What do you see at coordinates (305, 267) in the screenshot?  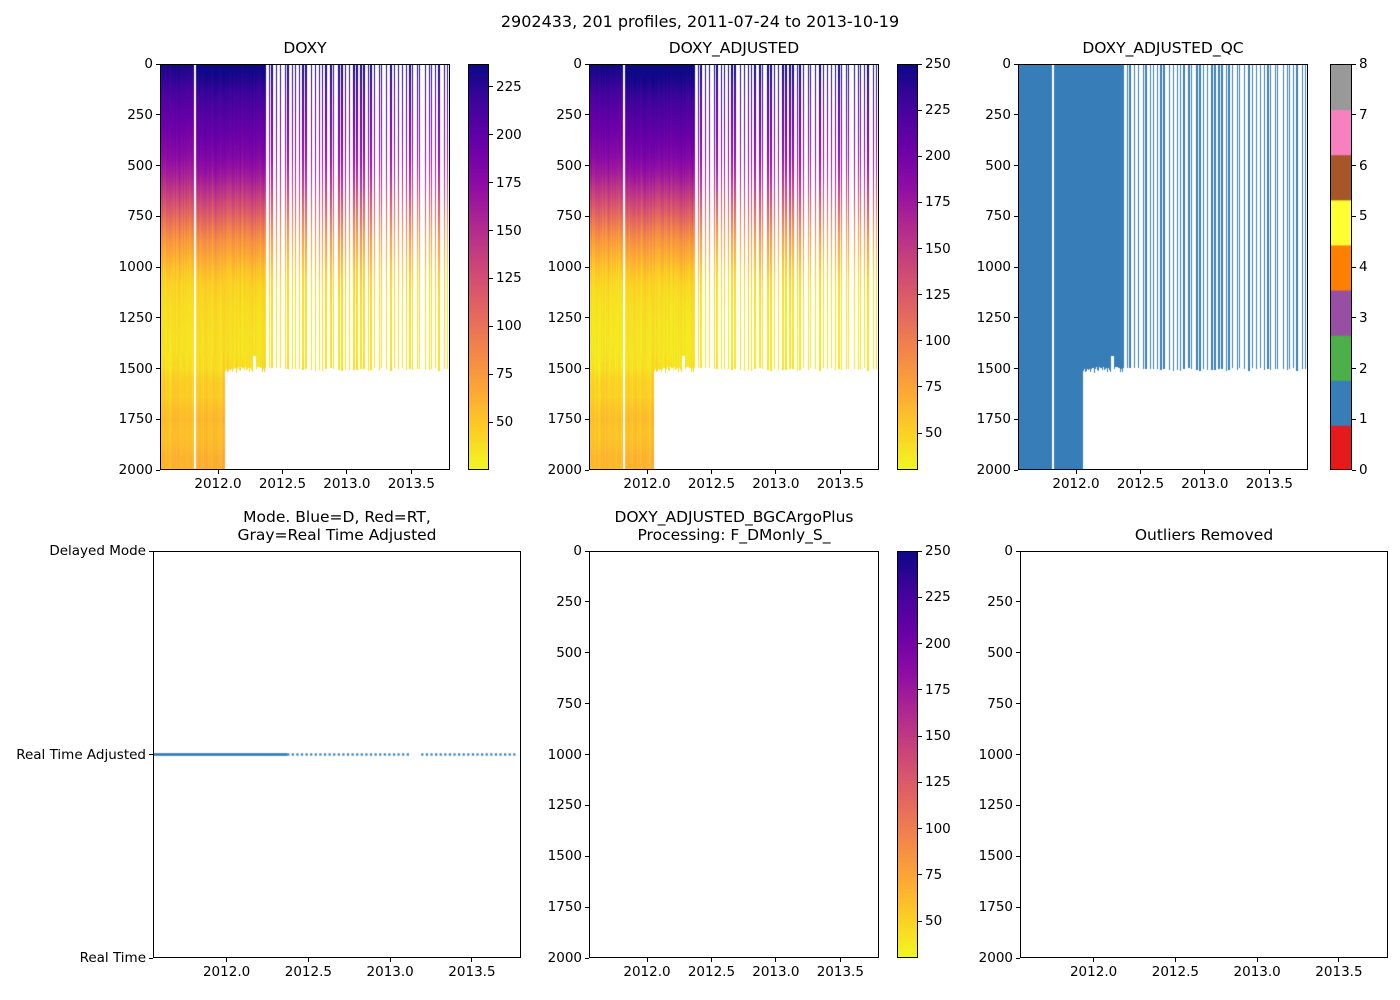 I see `doxy-heatmap-canvas` at bounding box center [305, 267].